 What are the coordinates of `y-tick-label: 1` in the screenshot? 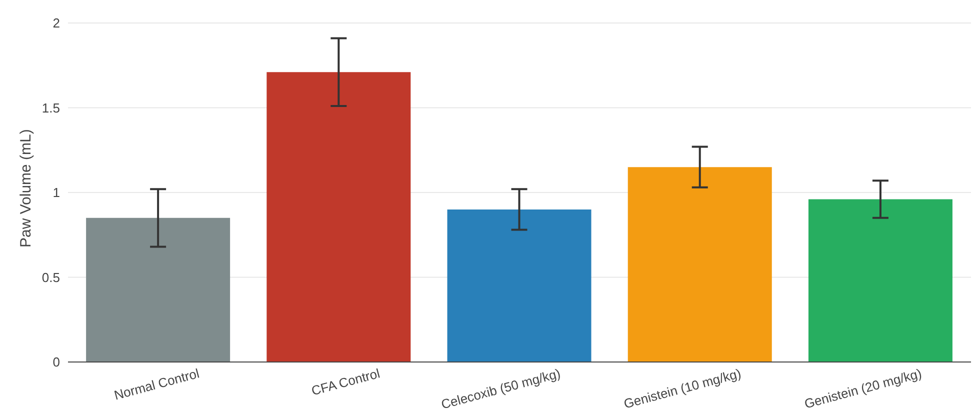 It's located at (56, 192).